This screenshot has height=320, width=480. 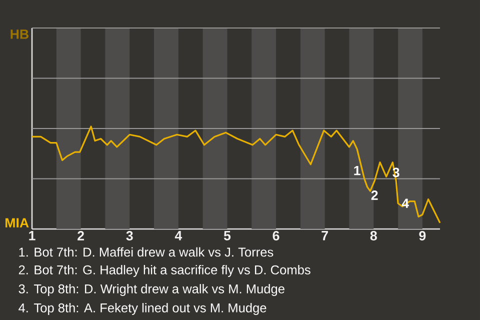 I want to click on x-tick-label: 8, so click(x=373, y=235).